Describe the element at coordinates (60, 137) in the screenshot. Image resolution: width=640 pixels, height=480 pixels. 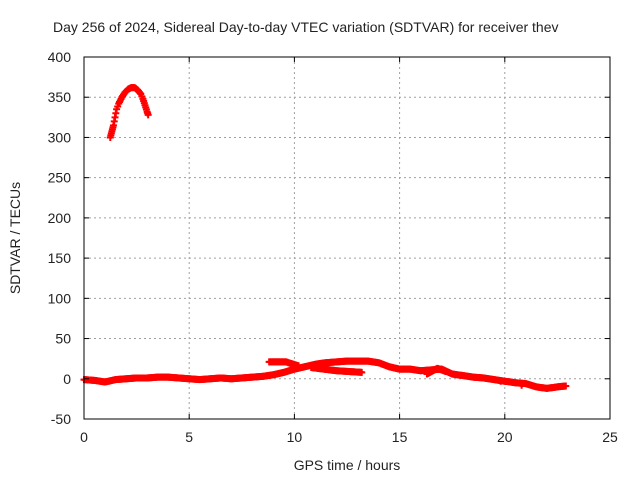
I see `y-tick-label: 300` at that location.